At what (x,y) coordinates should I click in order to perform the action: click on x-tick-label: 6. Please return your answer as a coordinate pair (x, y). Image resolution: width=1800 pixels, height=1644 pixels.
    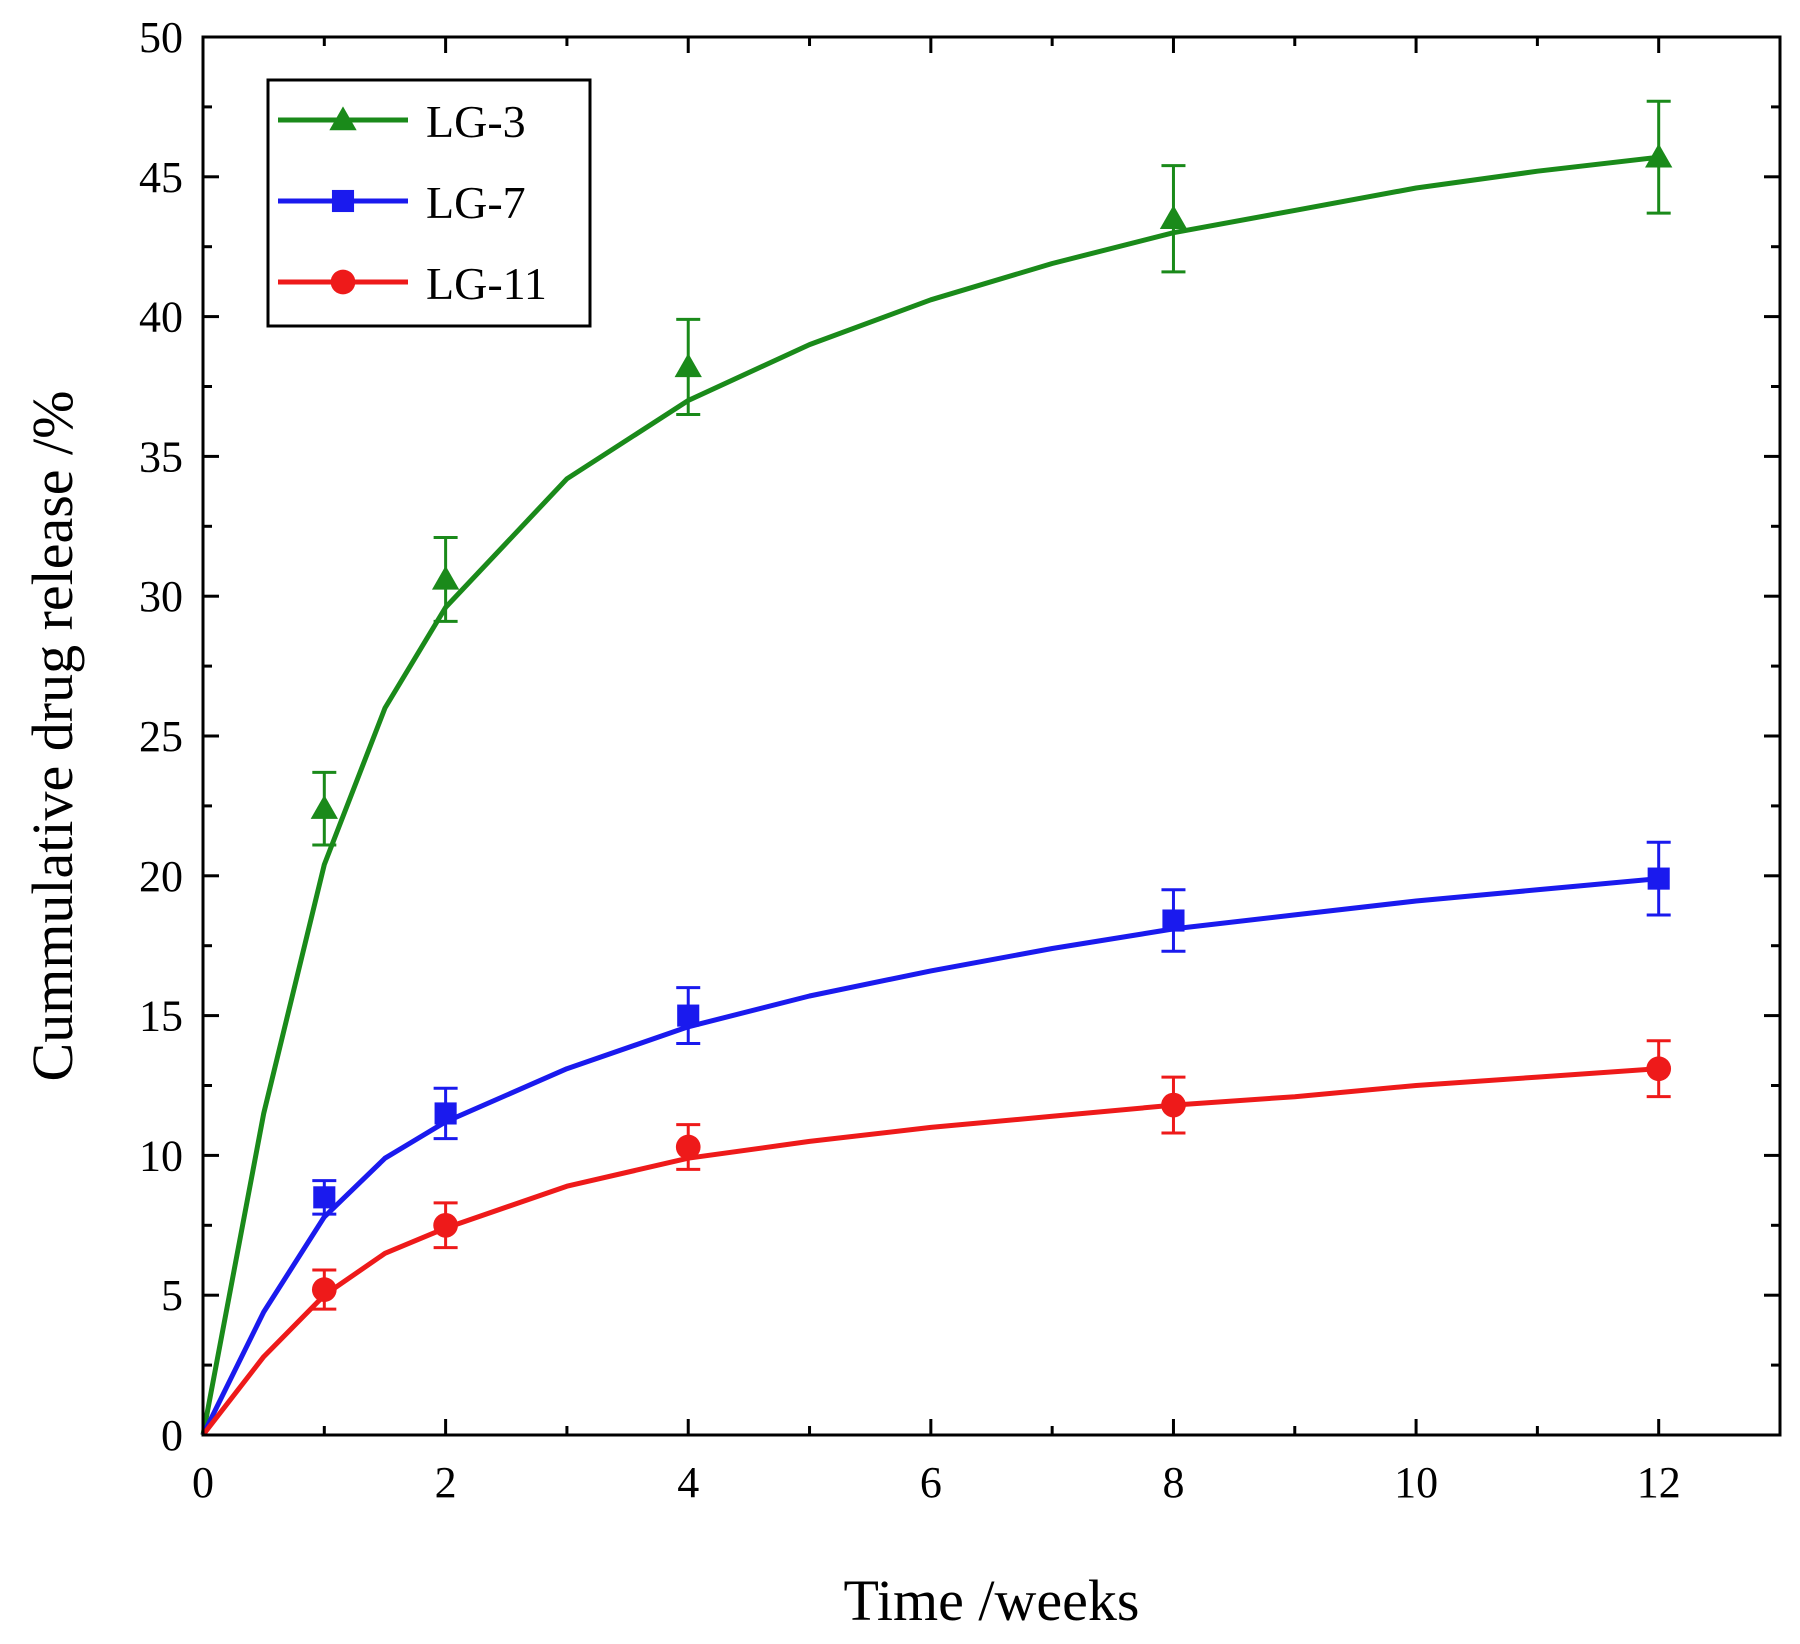
    Looking at the image, I should click on (931, 1482).